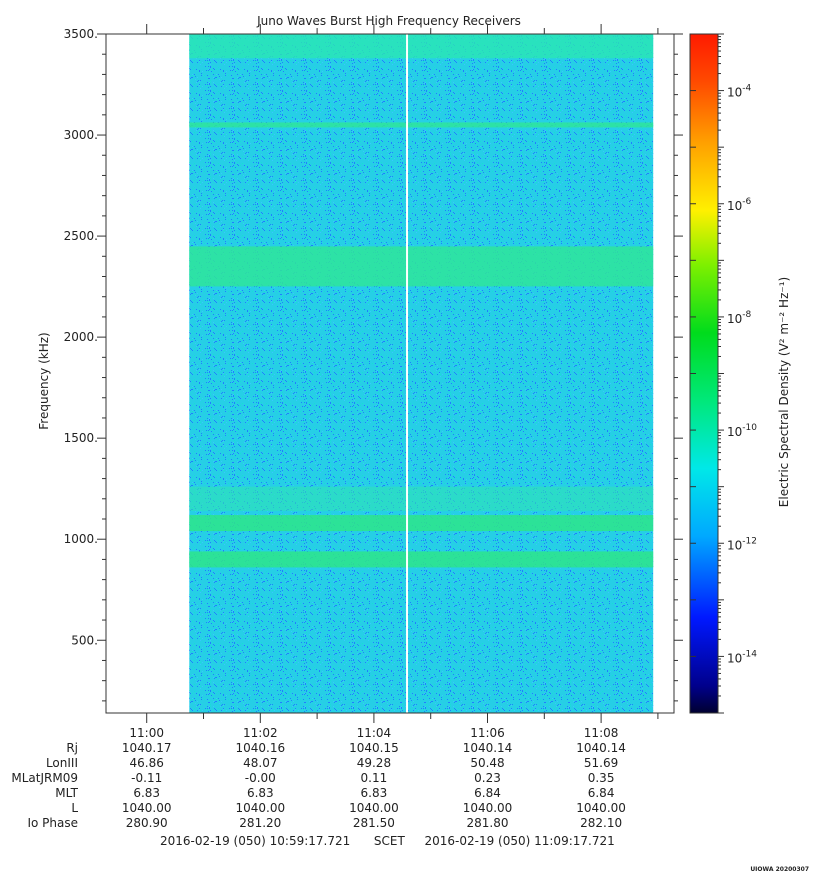 Image resolution: width=815 pixels, height=880 pixels. What do you see at coordinates (487, 778) in the screenshot?
I see `ephemeris-value: 0.23` at bounding box center [487, 778].